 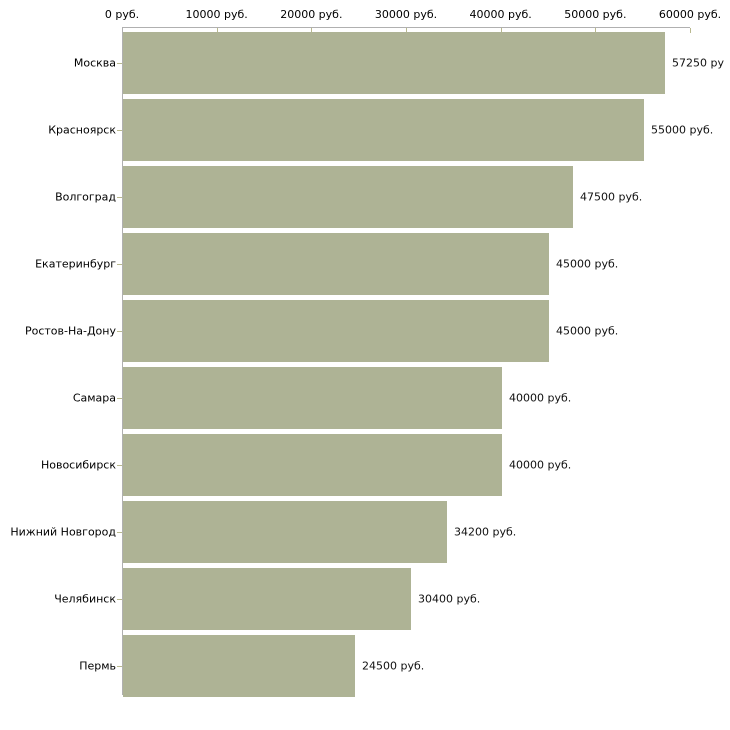 I want to click on x-axis-tick-label: 10000 руб., so click(x=216, y=14).